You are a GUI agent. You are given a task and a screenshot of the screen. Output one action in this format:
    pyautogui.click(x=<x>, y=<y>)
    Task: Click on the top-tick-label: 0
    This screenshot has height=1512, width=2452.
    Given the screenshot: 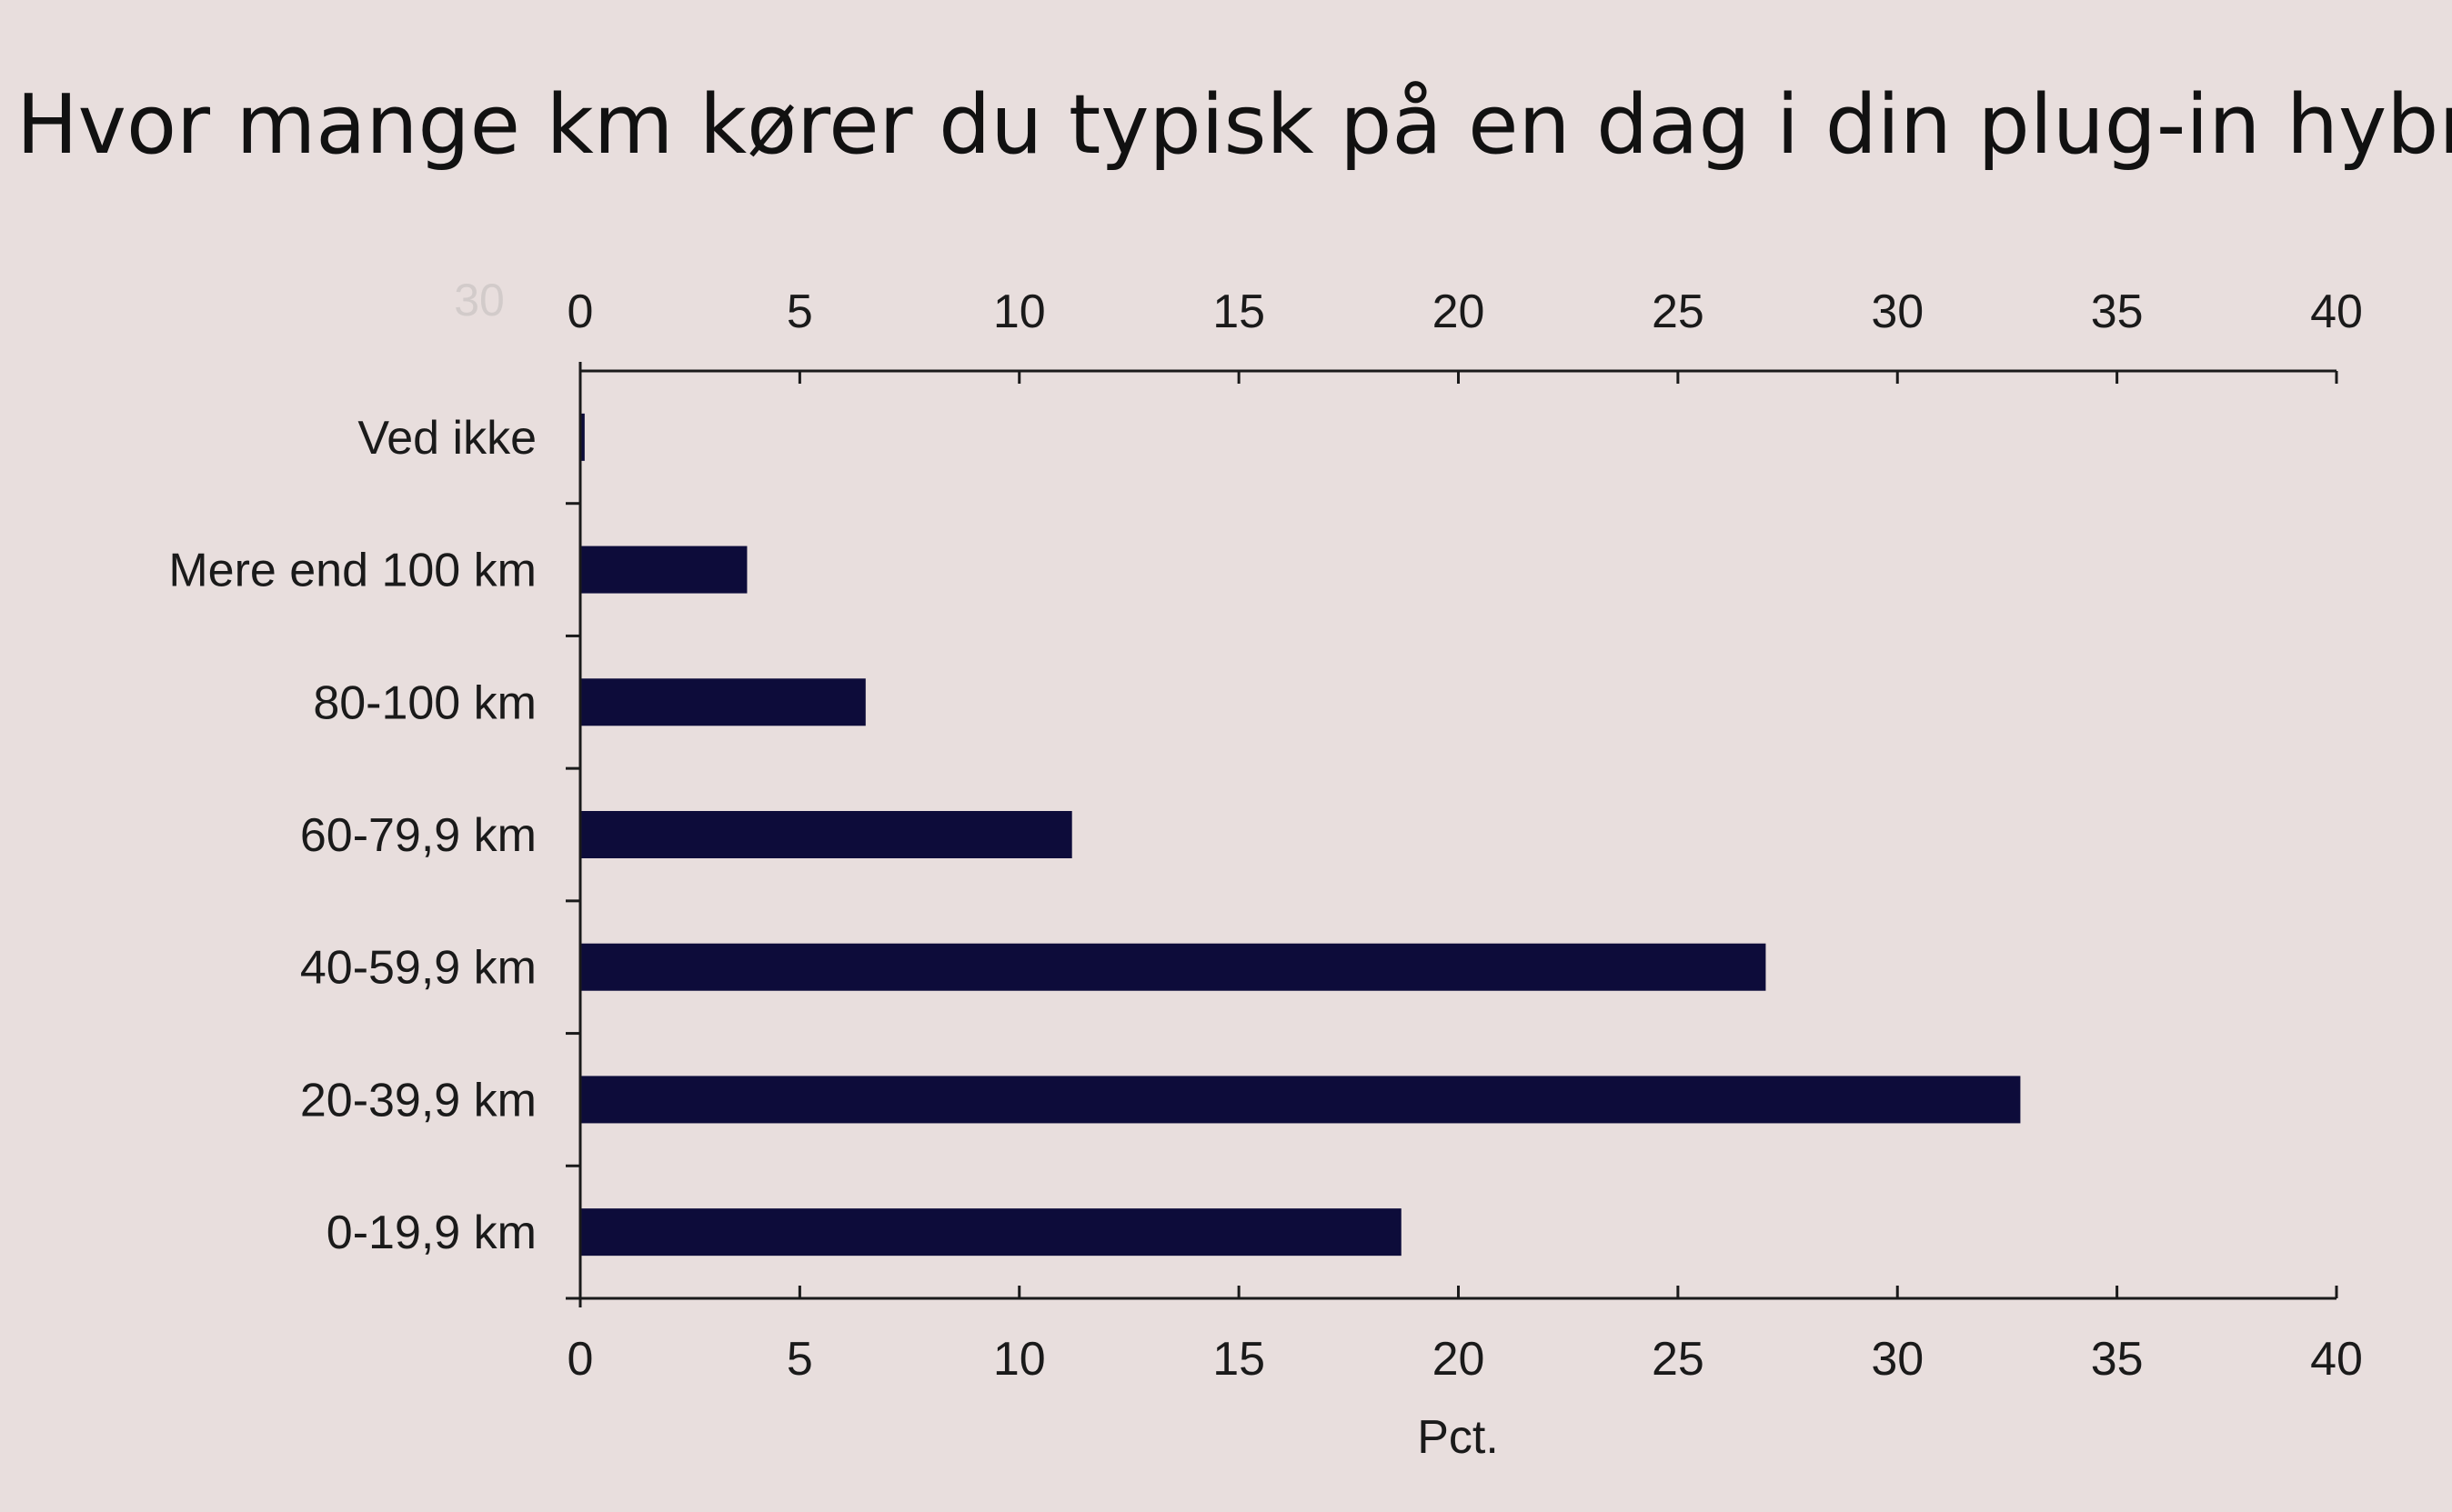 What is the action you would take?
    pyautogui.click(x=581, y=311)
    